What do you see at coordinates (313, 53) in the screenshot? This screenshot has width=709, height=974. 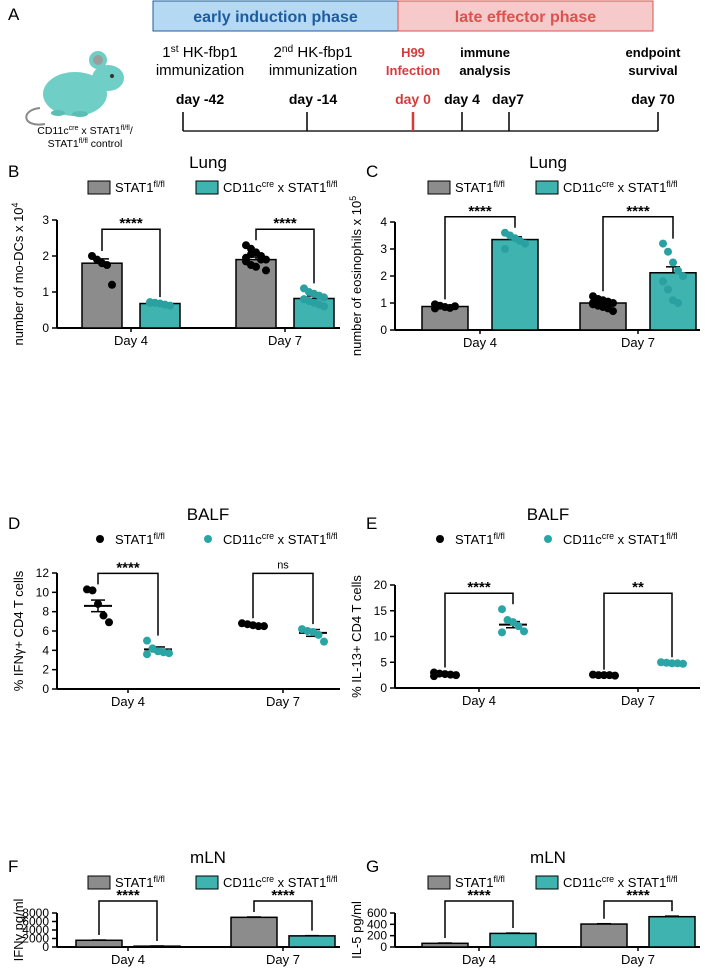 I see `event-label: 2nd HK-fbp1` at bounding box center [313, 53].